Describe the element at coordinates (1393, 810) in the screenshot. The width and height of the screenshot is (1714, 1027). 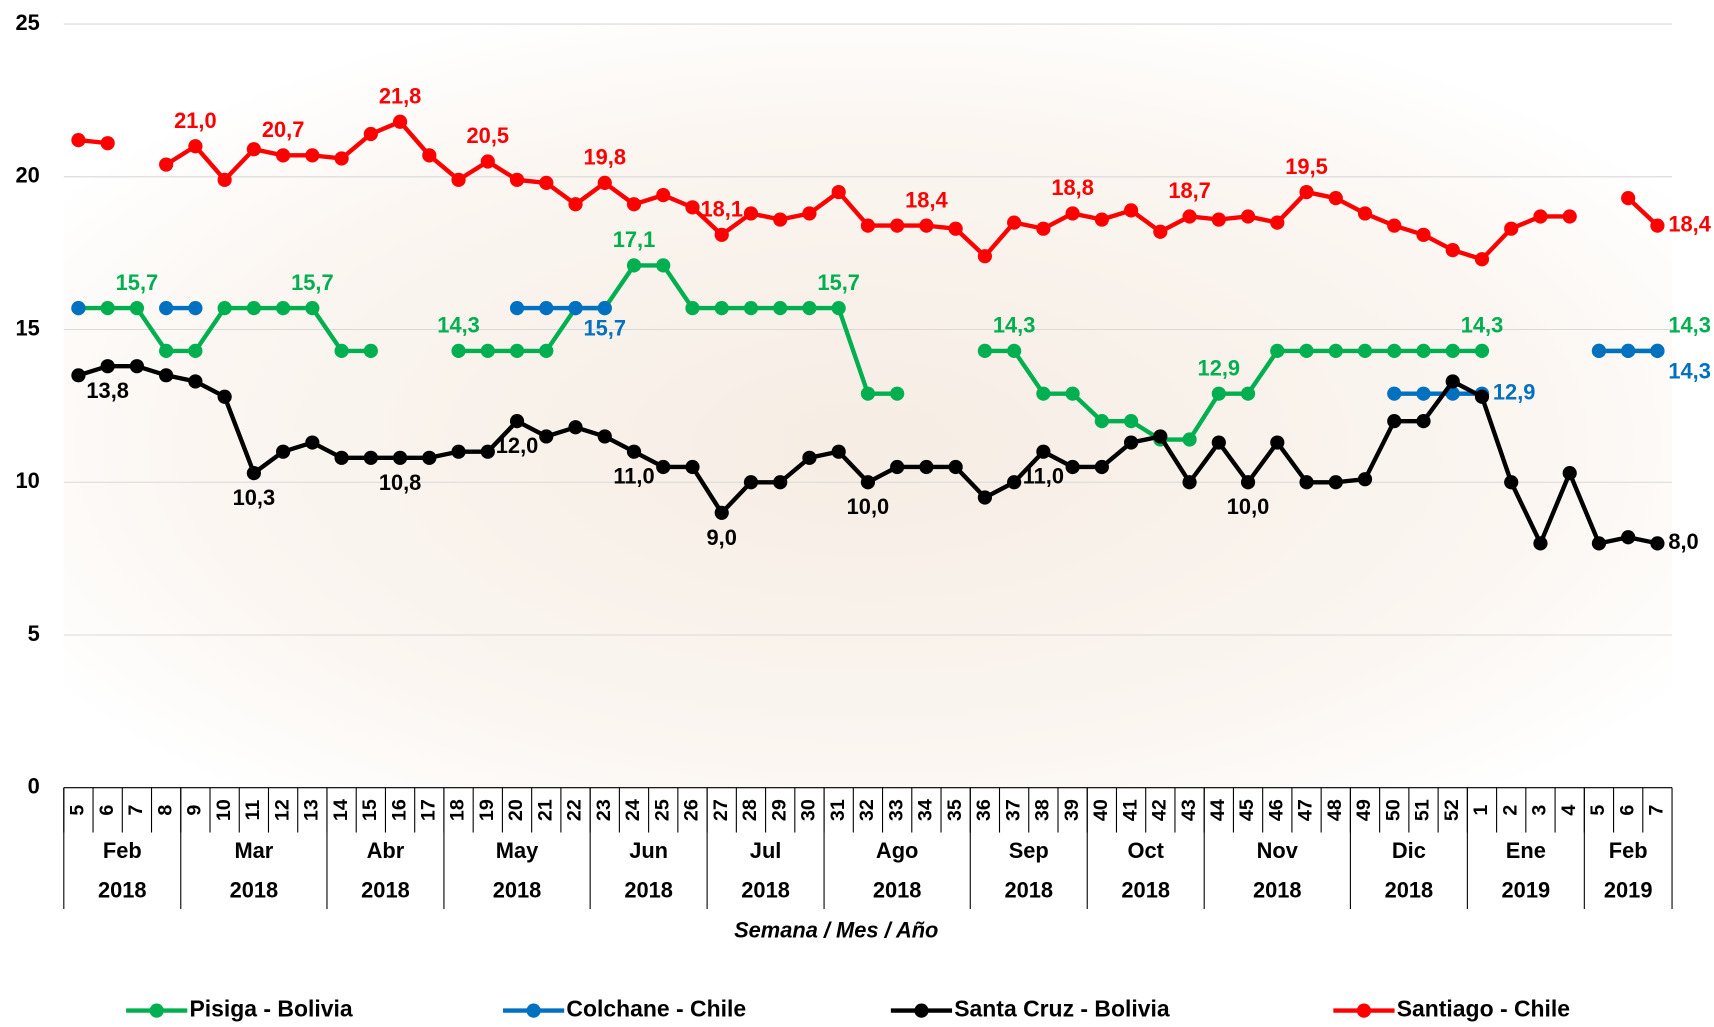
I see `x-tick-label: 50` at that location.